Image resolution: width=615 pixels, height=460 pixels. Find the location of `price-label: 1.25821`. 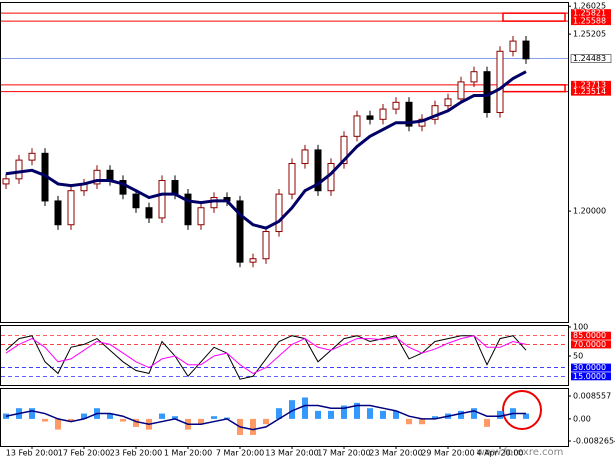

price-label: 1.25821 is located at coordinates (589, 13).